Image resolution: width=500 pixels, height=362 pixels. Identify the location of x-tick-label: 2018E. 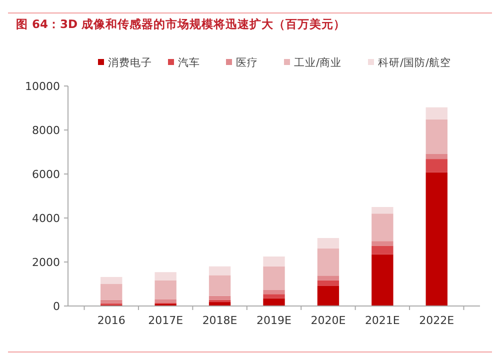
(220, 320).